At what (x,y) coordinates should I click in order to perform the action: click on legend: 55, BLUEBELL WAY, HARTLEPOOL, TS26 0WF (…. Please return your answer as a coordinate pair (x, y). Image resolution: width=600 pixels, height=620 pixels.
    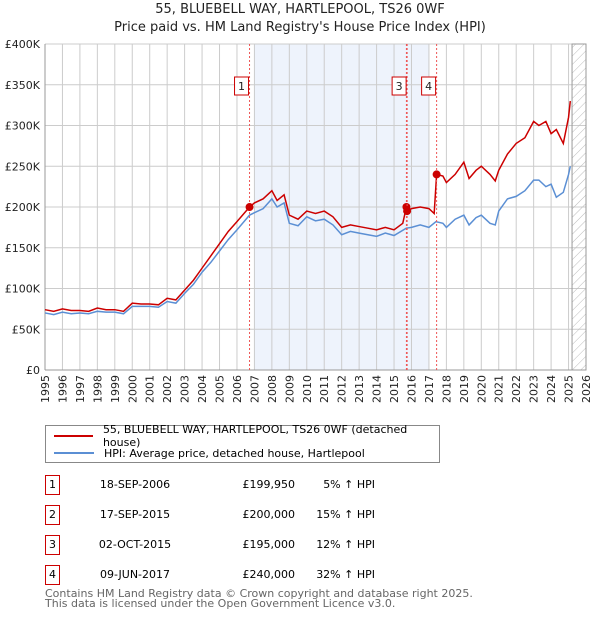
    Looking at the image, I should click on (242, 443).